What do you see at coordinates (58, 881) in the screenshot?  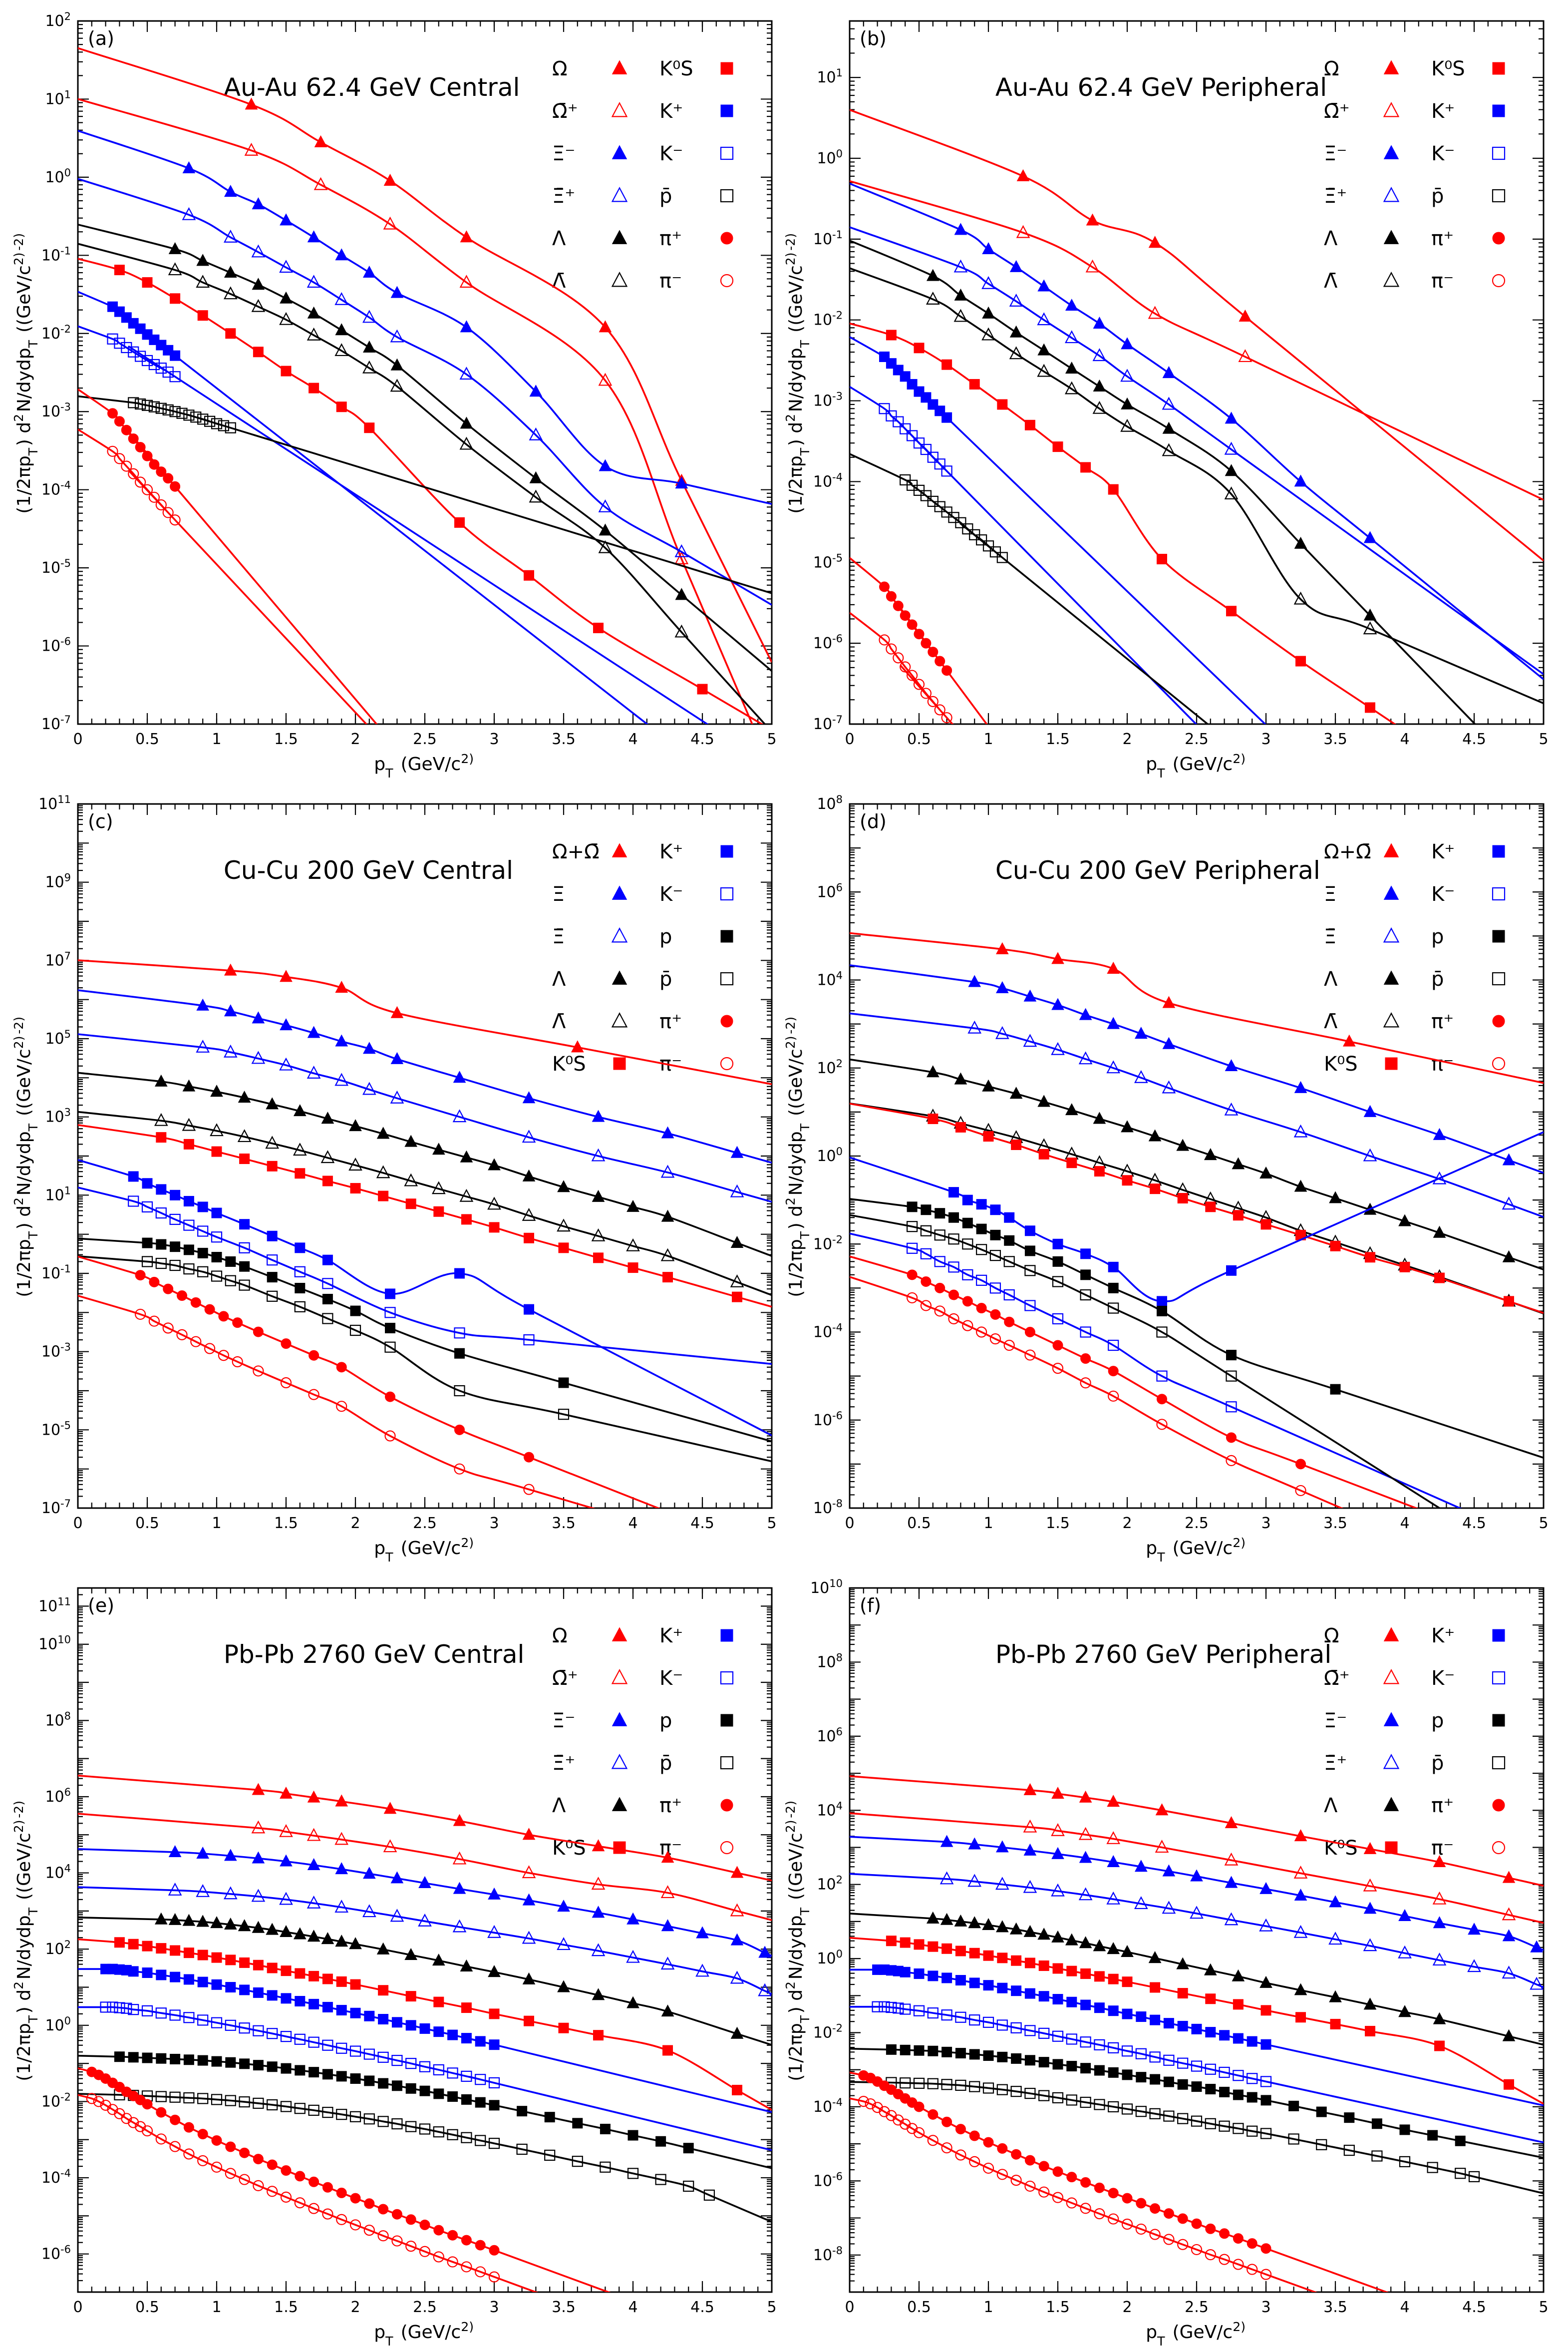 I see `y-tick-label: 10⁹` at bounding box center [58, 881].